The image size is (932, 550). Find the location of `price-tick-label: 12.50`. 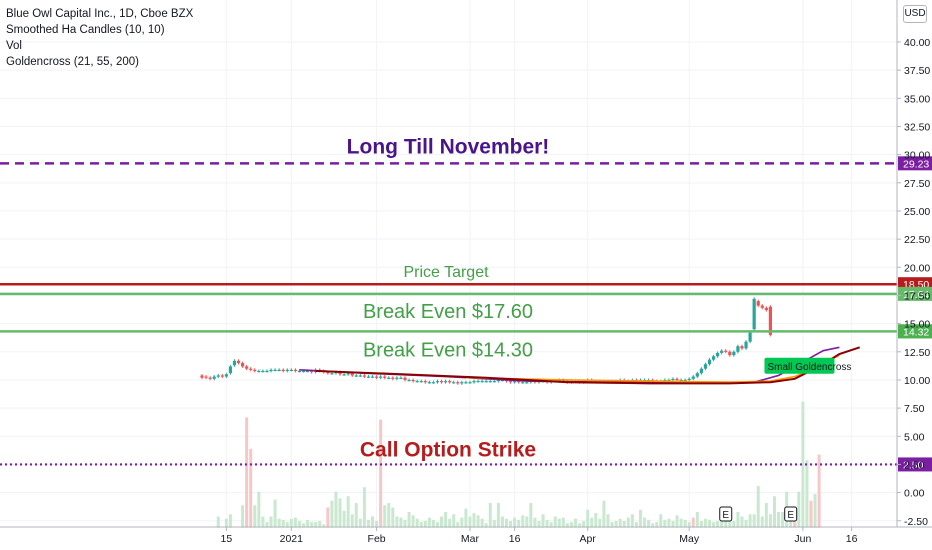

price-tick-label: 12.50 is located at coordinates (917, 353).